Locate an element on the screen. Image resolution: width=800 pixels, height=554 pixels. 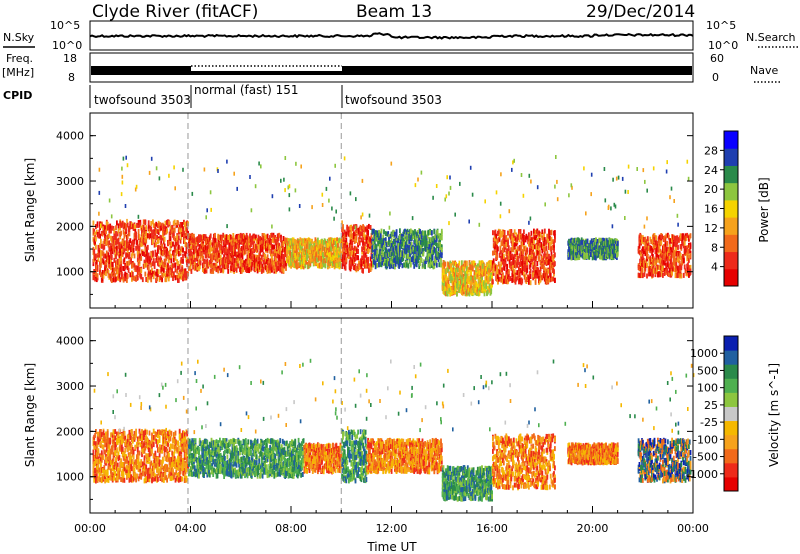
station-title: Clyde River (fitACF) is located at coordinates (175, 12).